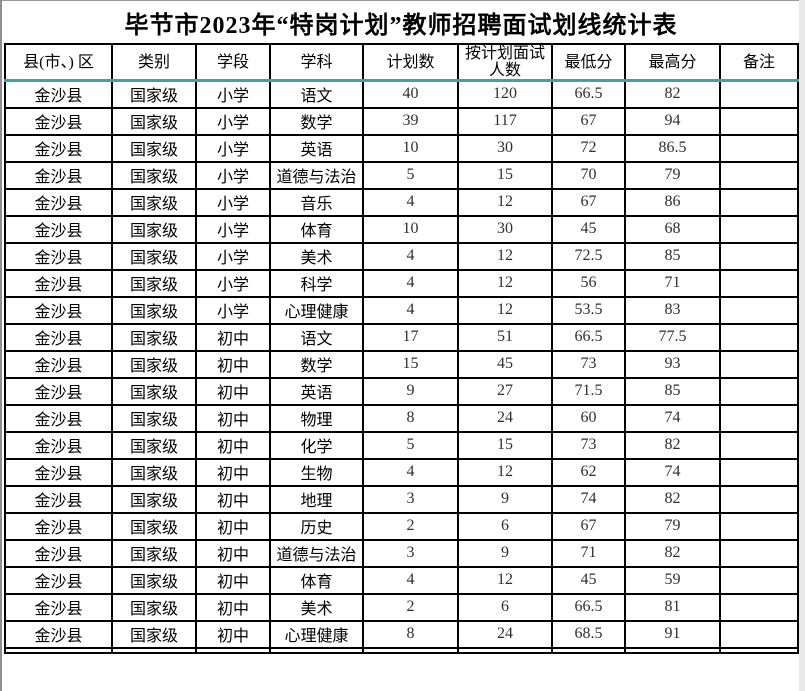 Image resolution: width=805 pixels, height=691 pixels. I want to click on column-header-5: 按计划面试人数, so click(505, 62).